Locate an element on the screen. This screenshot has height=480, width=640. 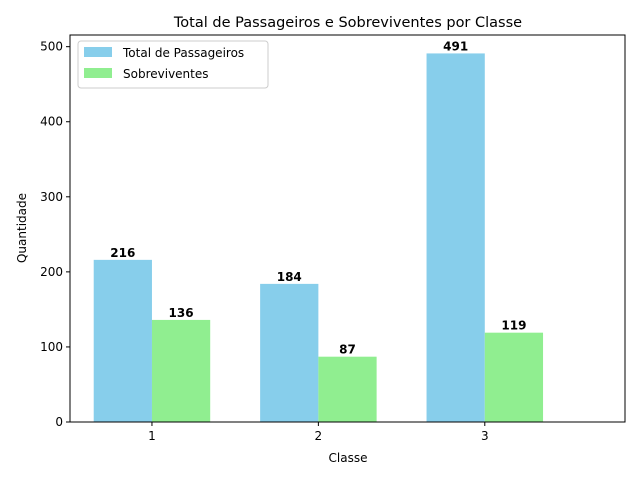
value-label-sobreviventes-classe-3: 119 is located at coordinates (513, 326).